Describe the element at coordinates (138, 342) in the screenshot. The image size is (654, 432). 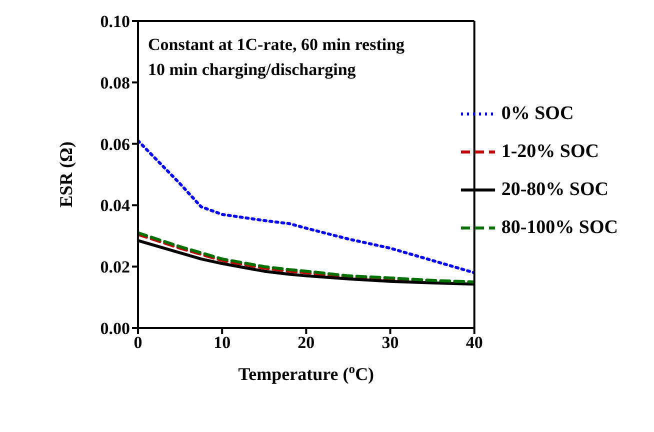
I see `x-tick-label: 0` at that location.